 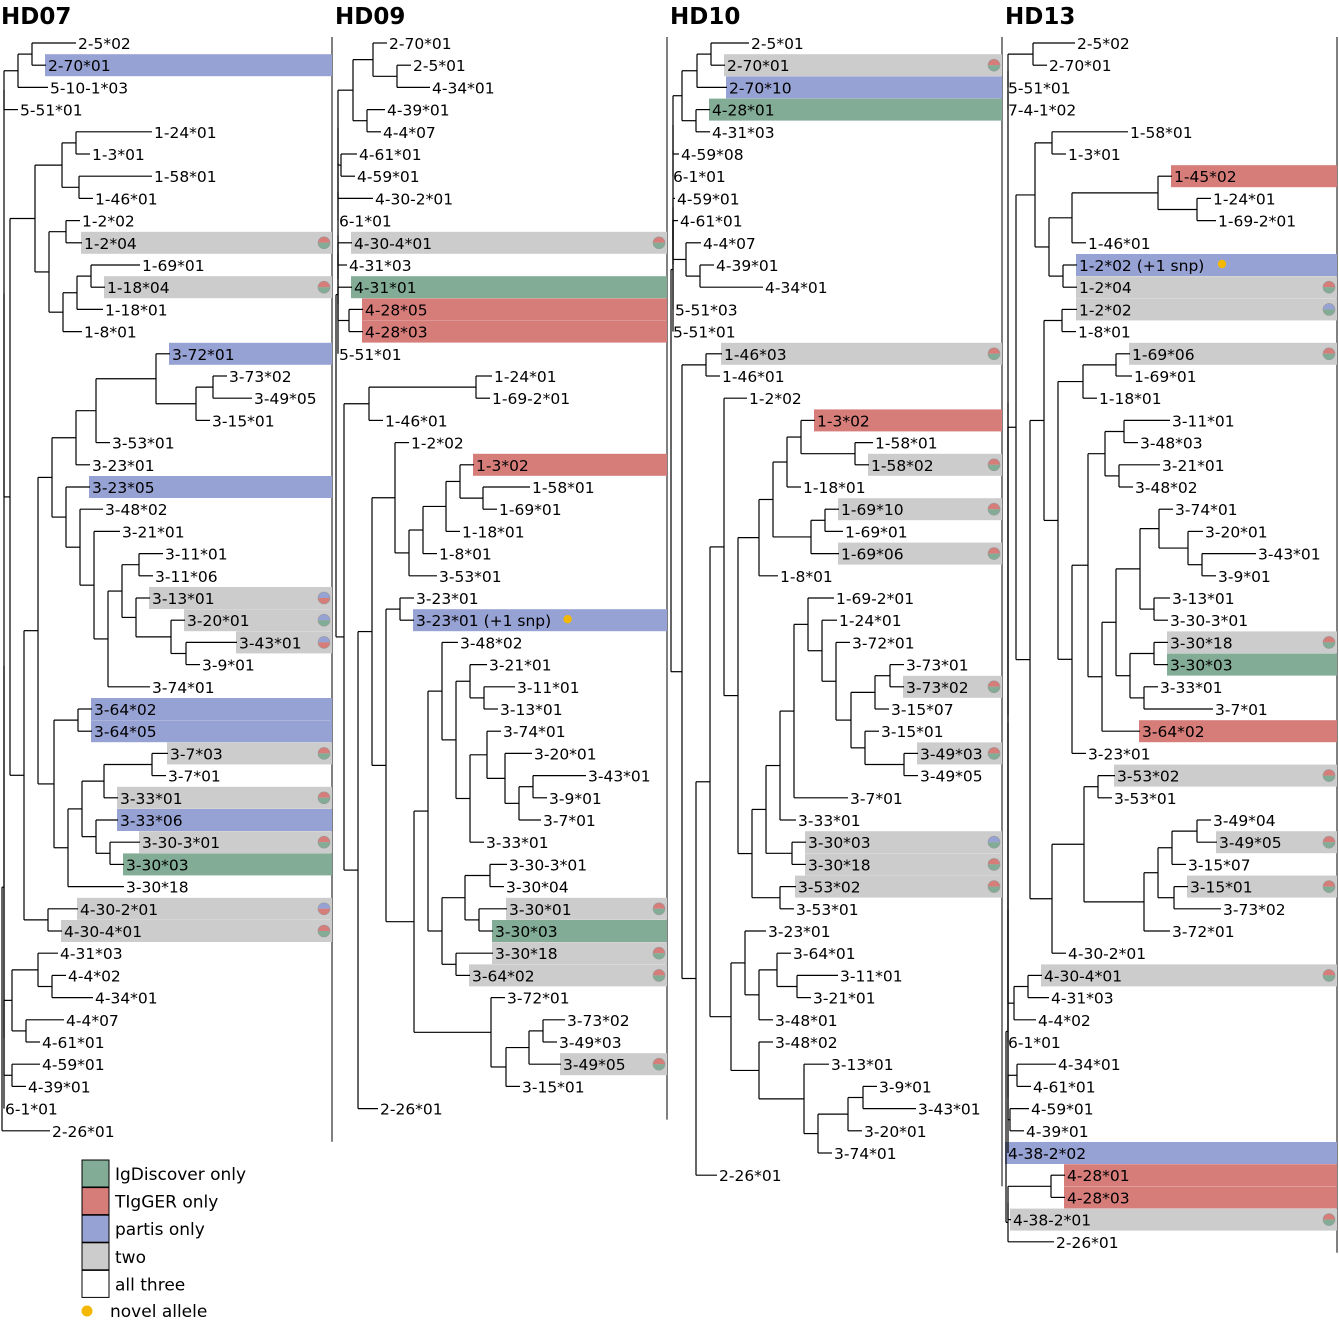 What do you see at coordinates (1087, 1243) in the screenshot?
I see `leaf-label: 2-26*01` at bounding box center [1087, 1243].